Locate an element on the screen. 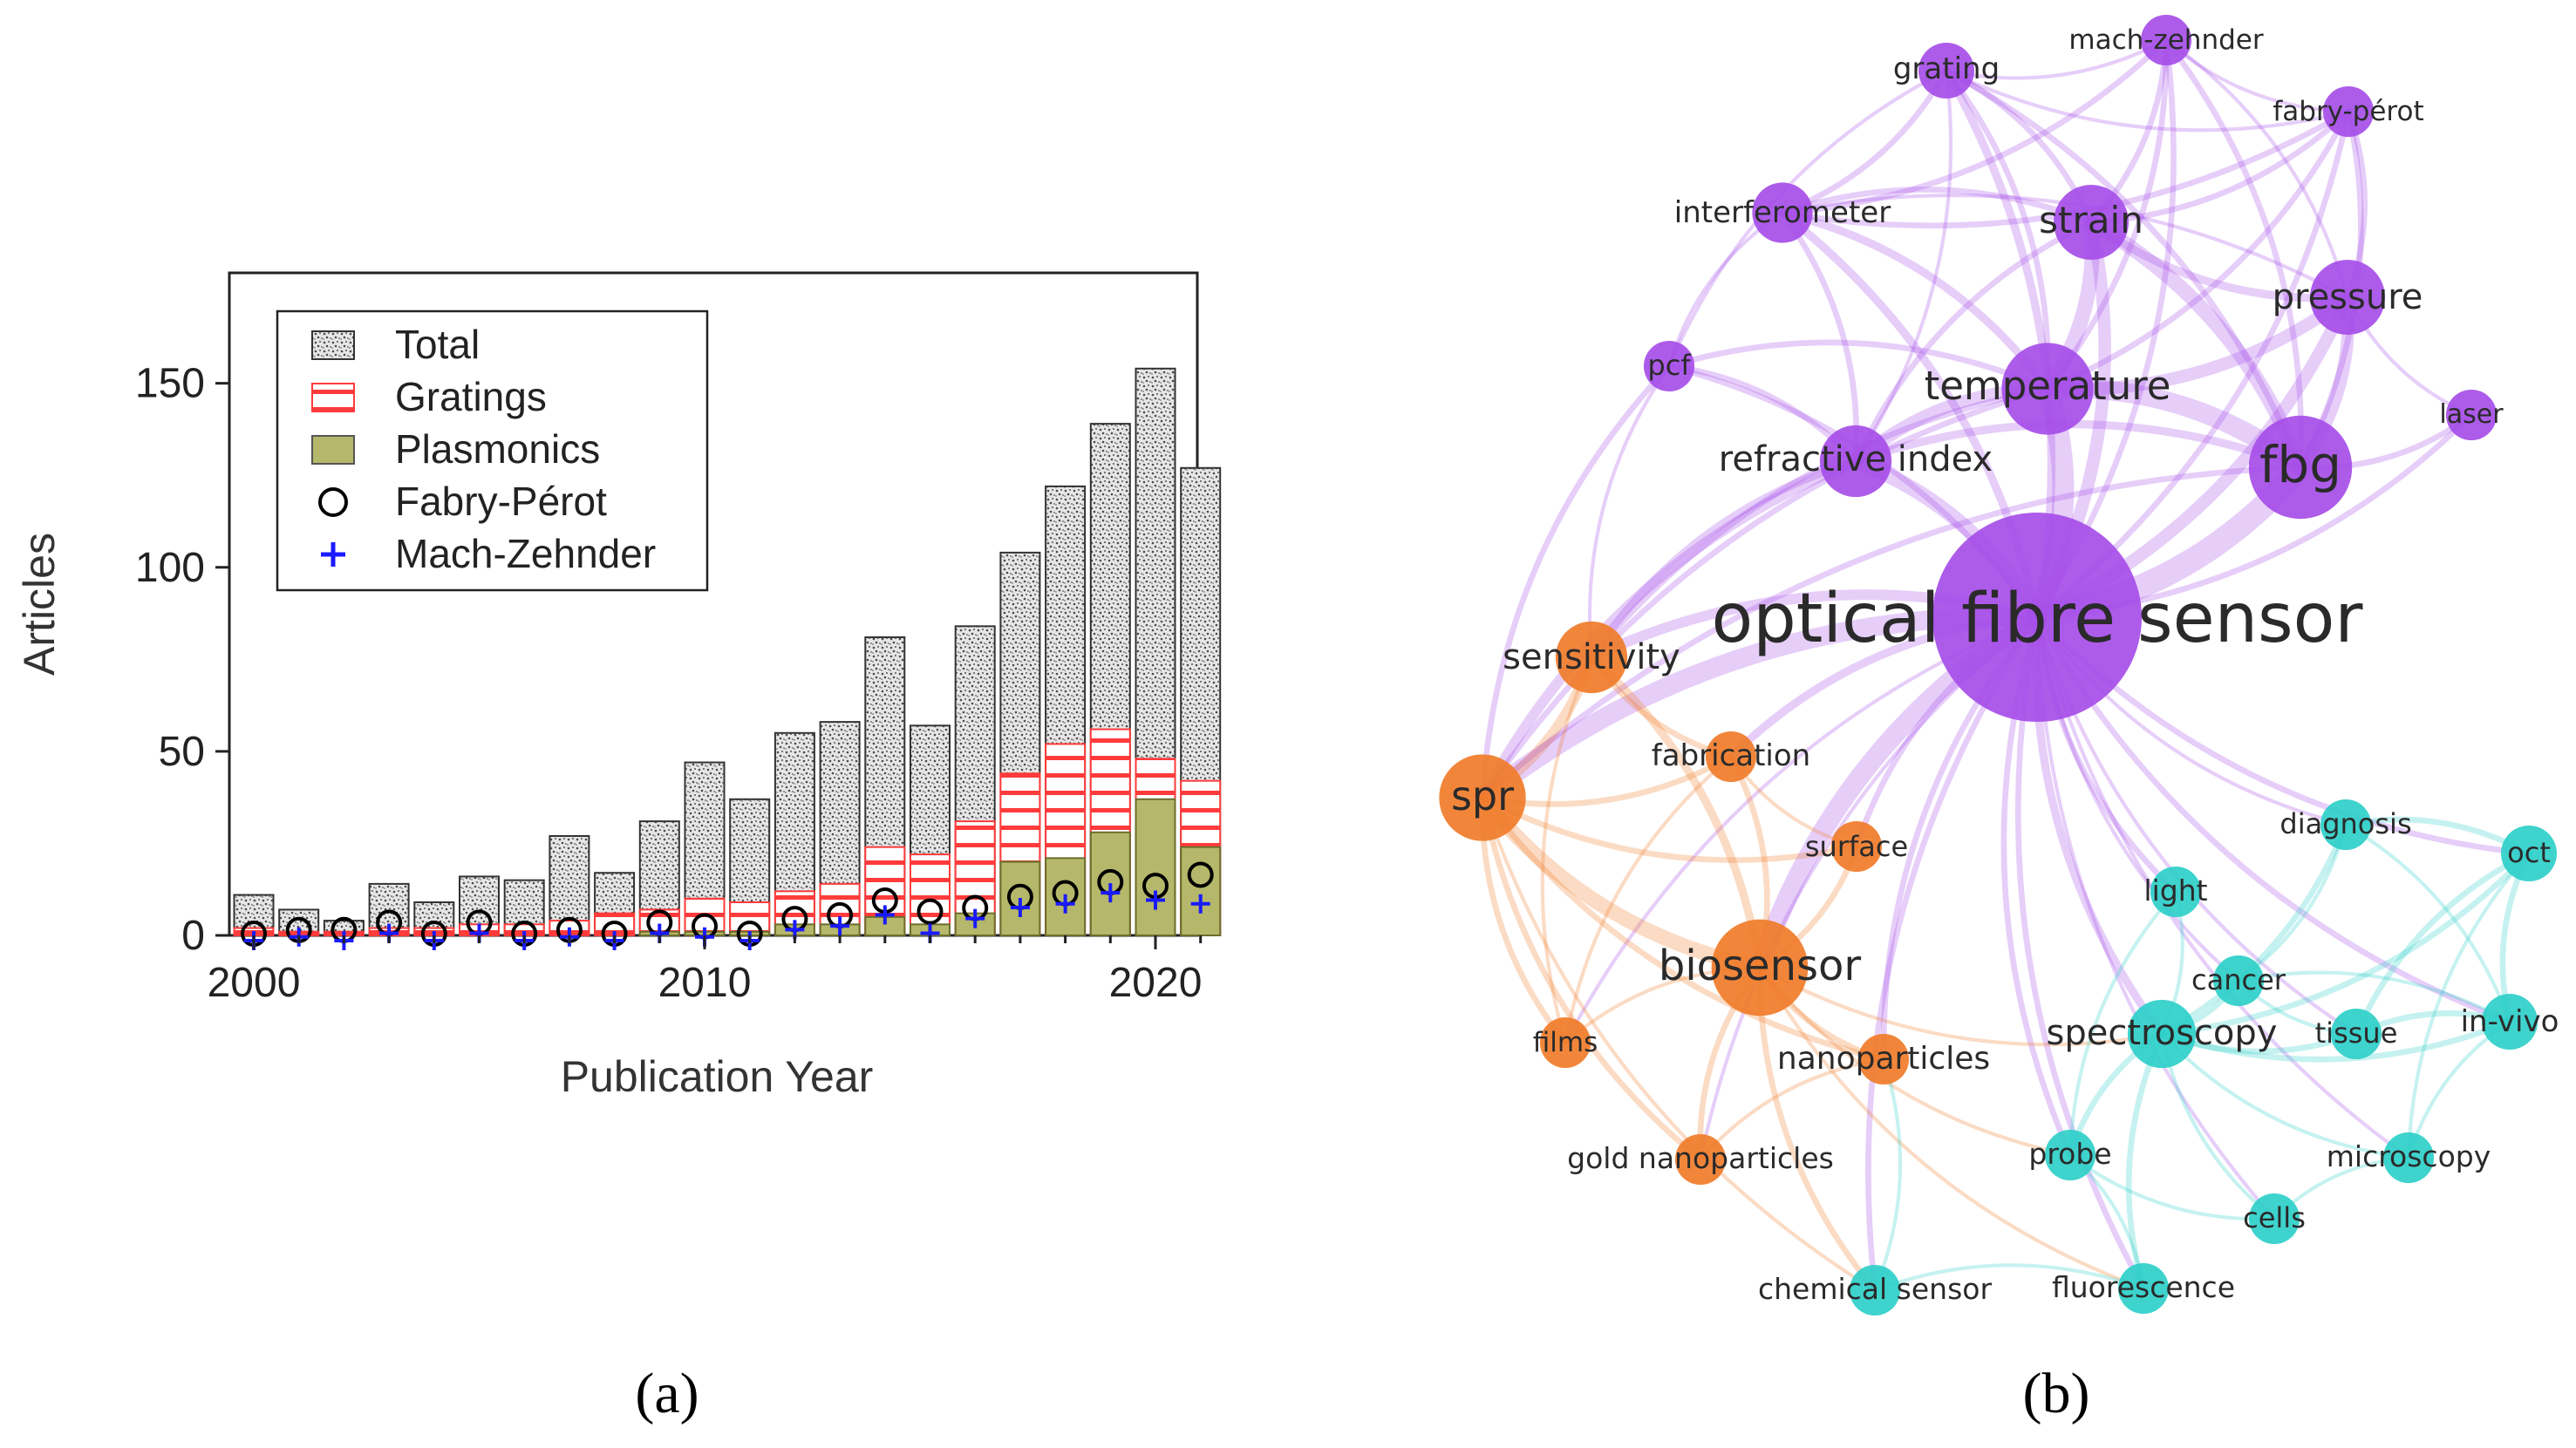 The image size is (2576, 1448). edge-fabrication-films is located at coordinates (1649, 899).